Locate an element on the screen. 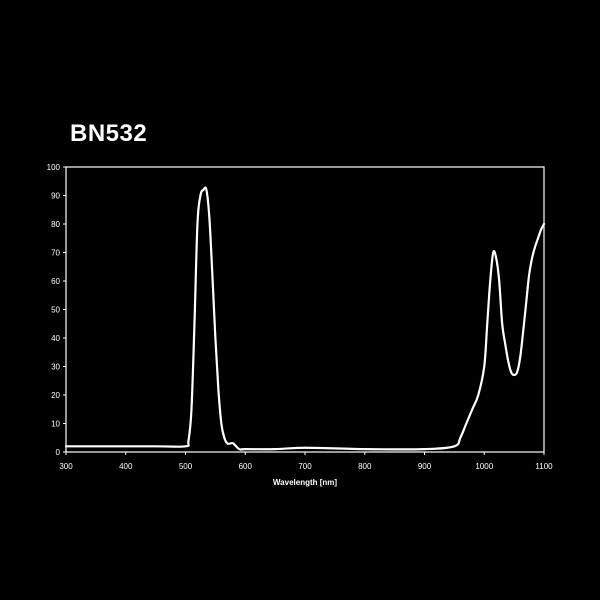 This screenshot has height=600, width=600. y-tick-label: 10 is located at coordinates (55, 424).